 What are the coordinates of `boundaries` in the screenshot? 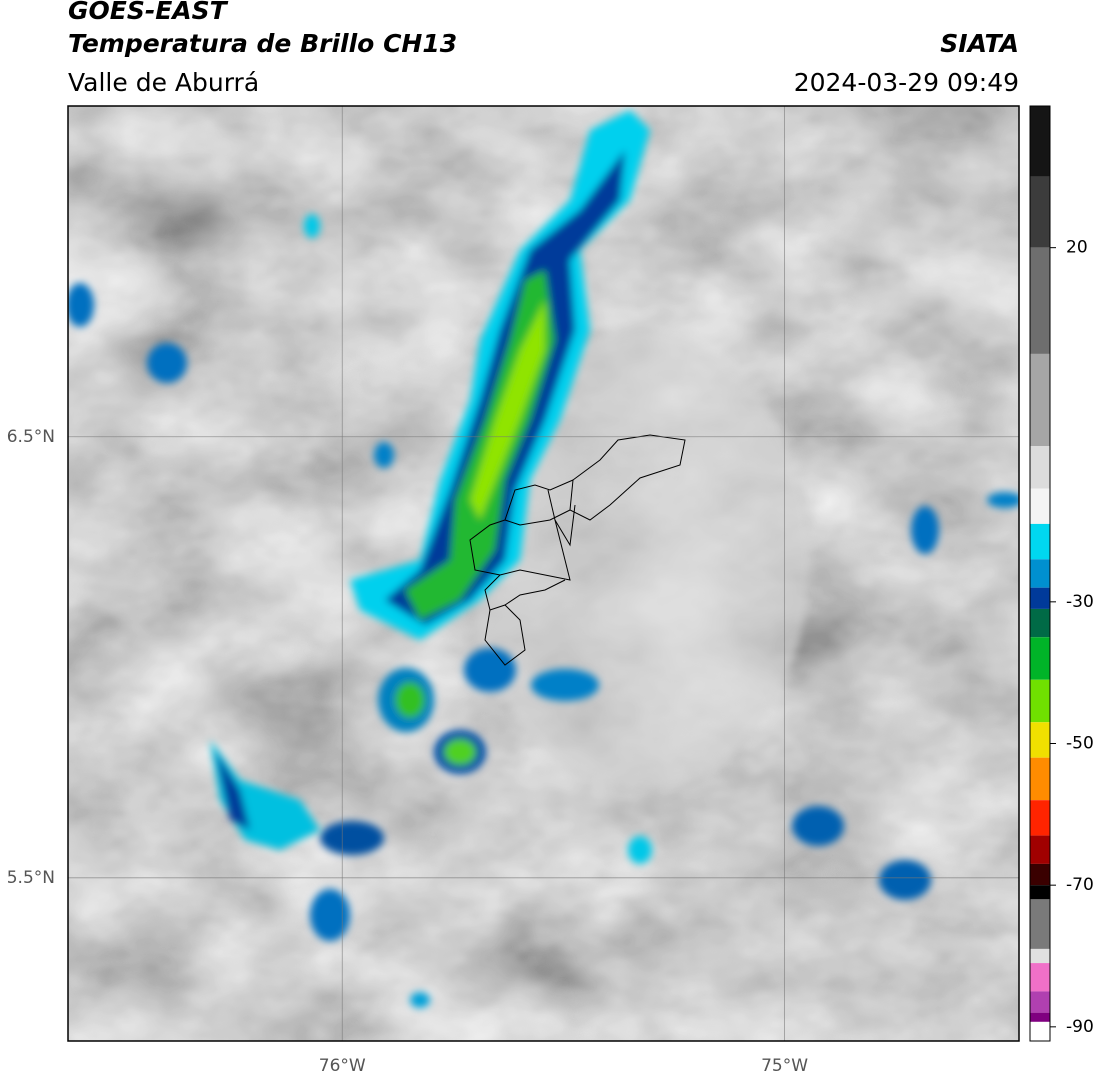 It's located at (577, 550).